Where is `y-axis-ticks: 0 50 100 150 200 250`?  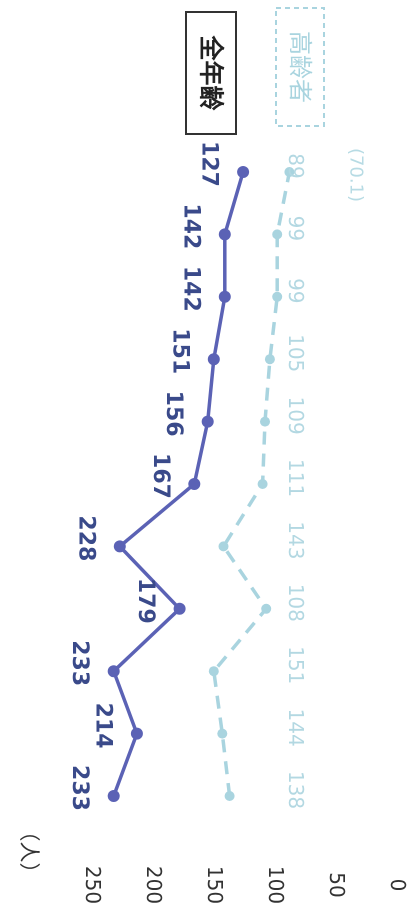 y-axis-ticks: 0 50 100 150 200 250 is located at coordinates (245, 885).